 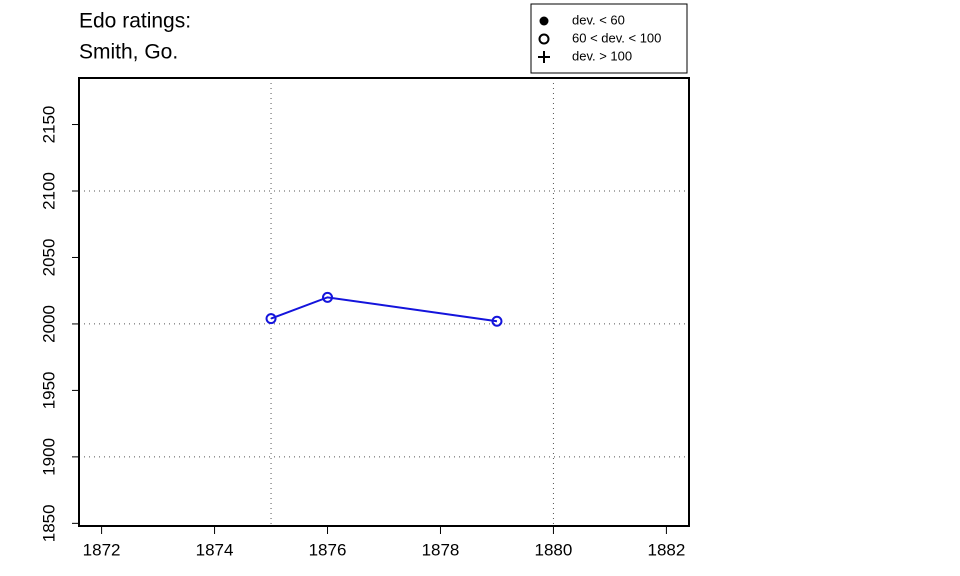 I want to click on x-tick-label: 1874, so click(x=215, y=549).